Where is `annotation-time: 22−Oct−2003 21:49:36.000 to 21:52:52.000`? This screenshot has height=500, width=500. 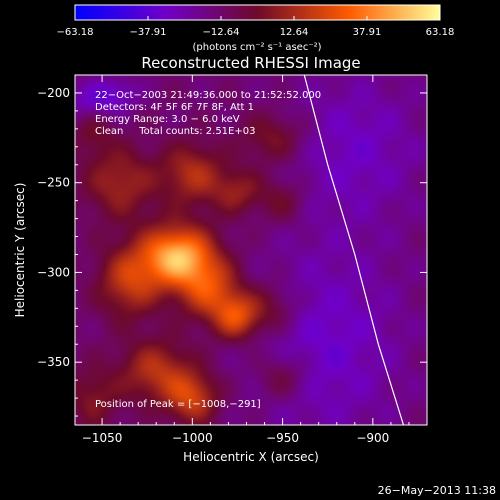 annotation-time: 22−Oct−2003 21:49:36.000 to 21:52:52.000 is located at coordinates (208, 95).